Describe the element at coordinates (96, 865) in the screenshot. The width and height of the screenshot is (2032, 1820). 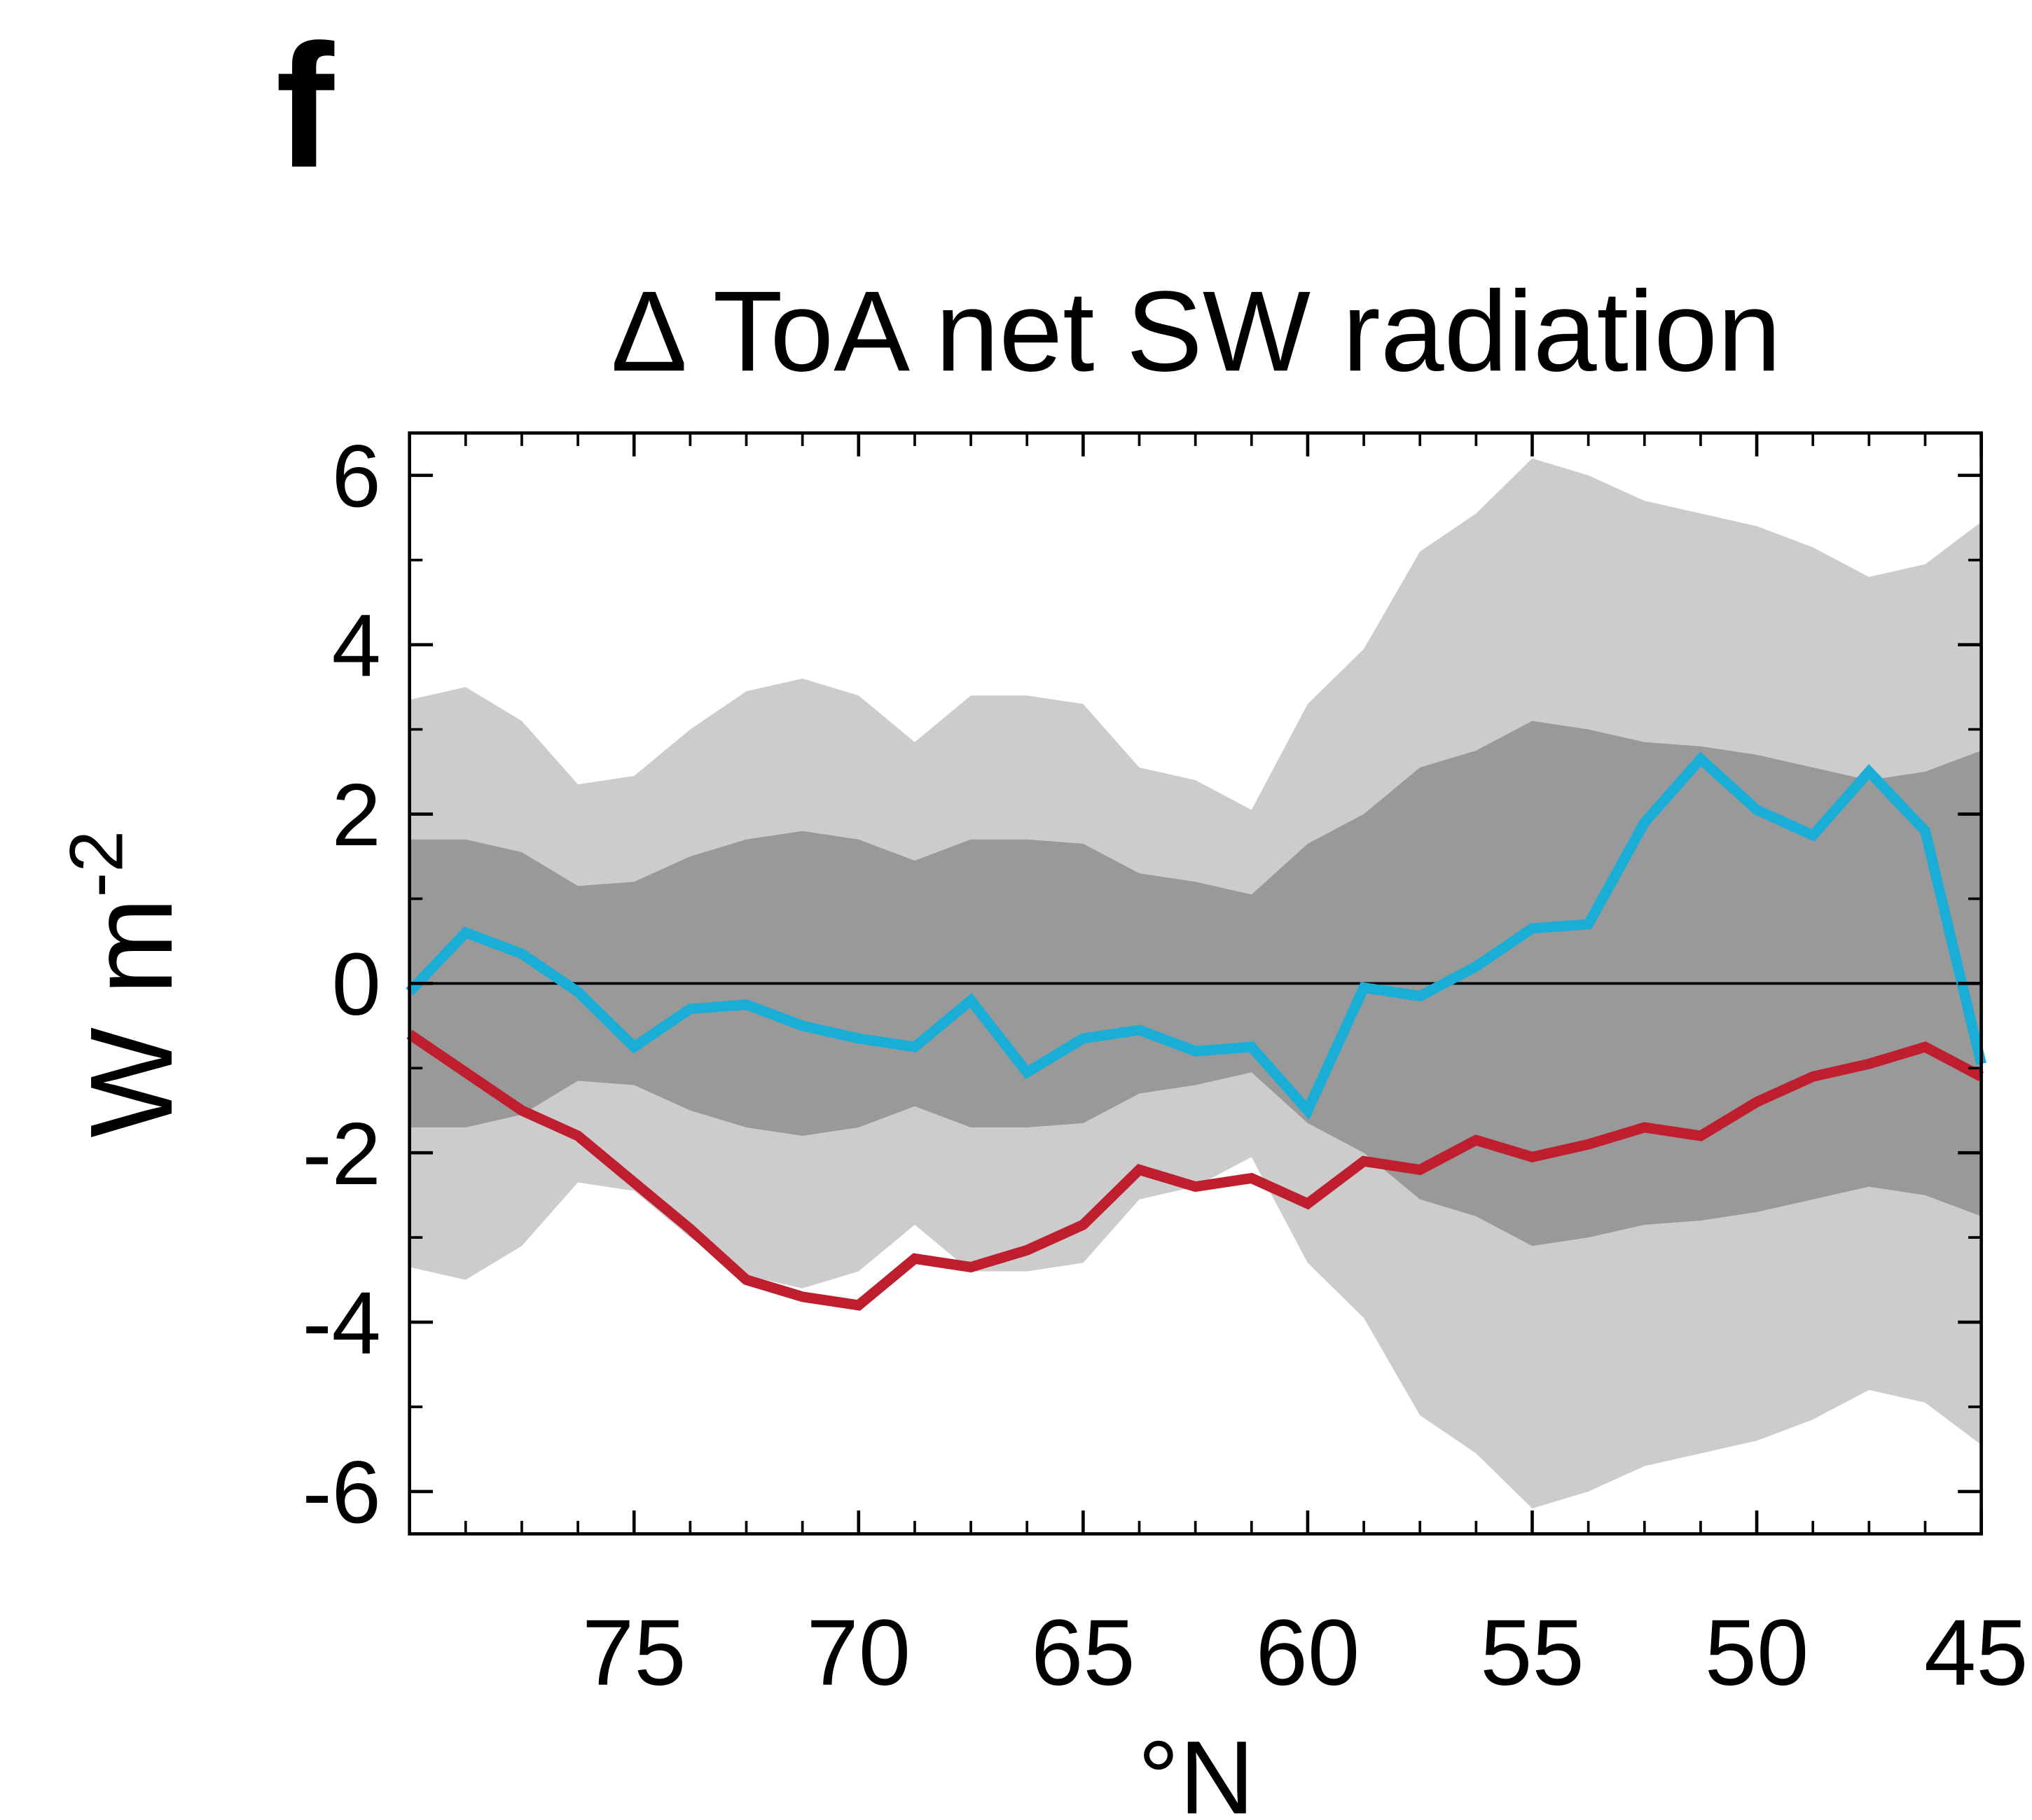
I see `y-axis-label-sup: -2` at that location.